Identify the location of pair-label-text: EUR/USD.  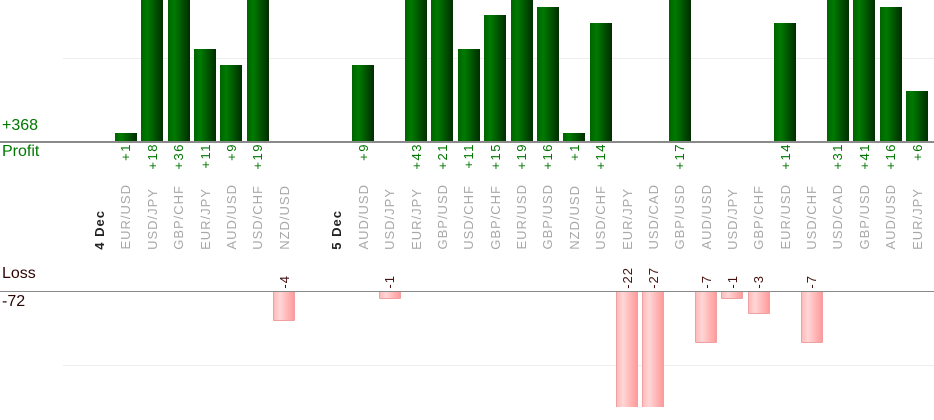
(126, 217).